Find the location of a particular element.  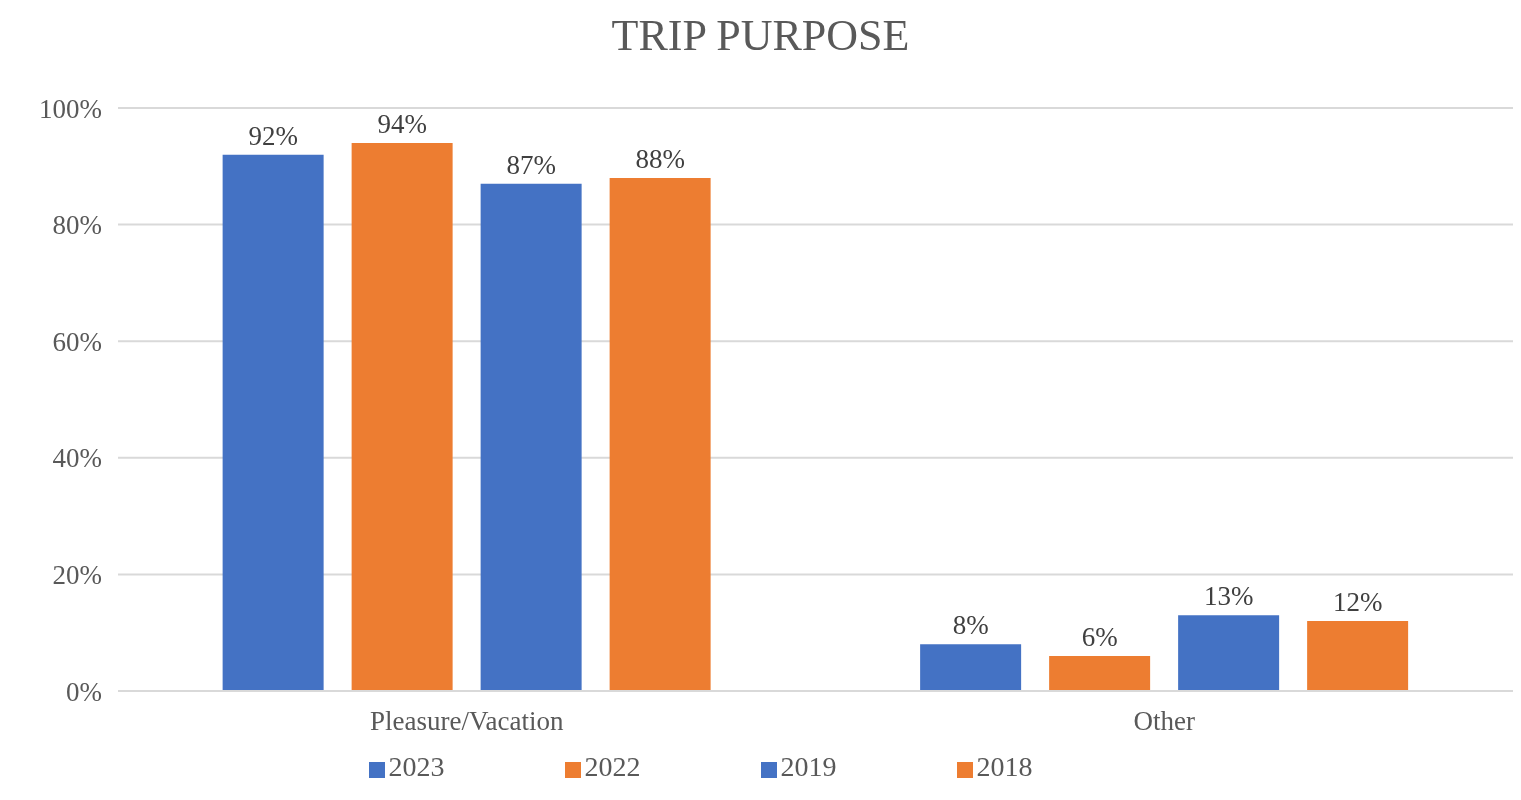

y-tick-label: 80% is located at coordinates (77, 225).